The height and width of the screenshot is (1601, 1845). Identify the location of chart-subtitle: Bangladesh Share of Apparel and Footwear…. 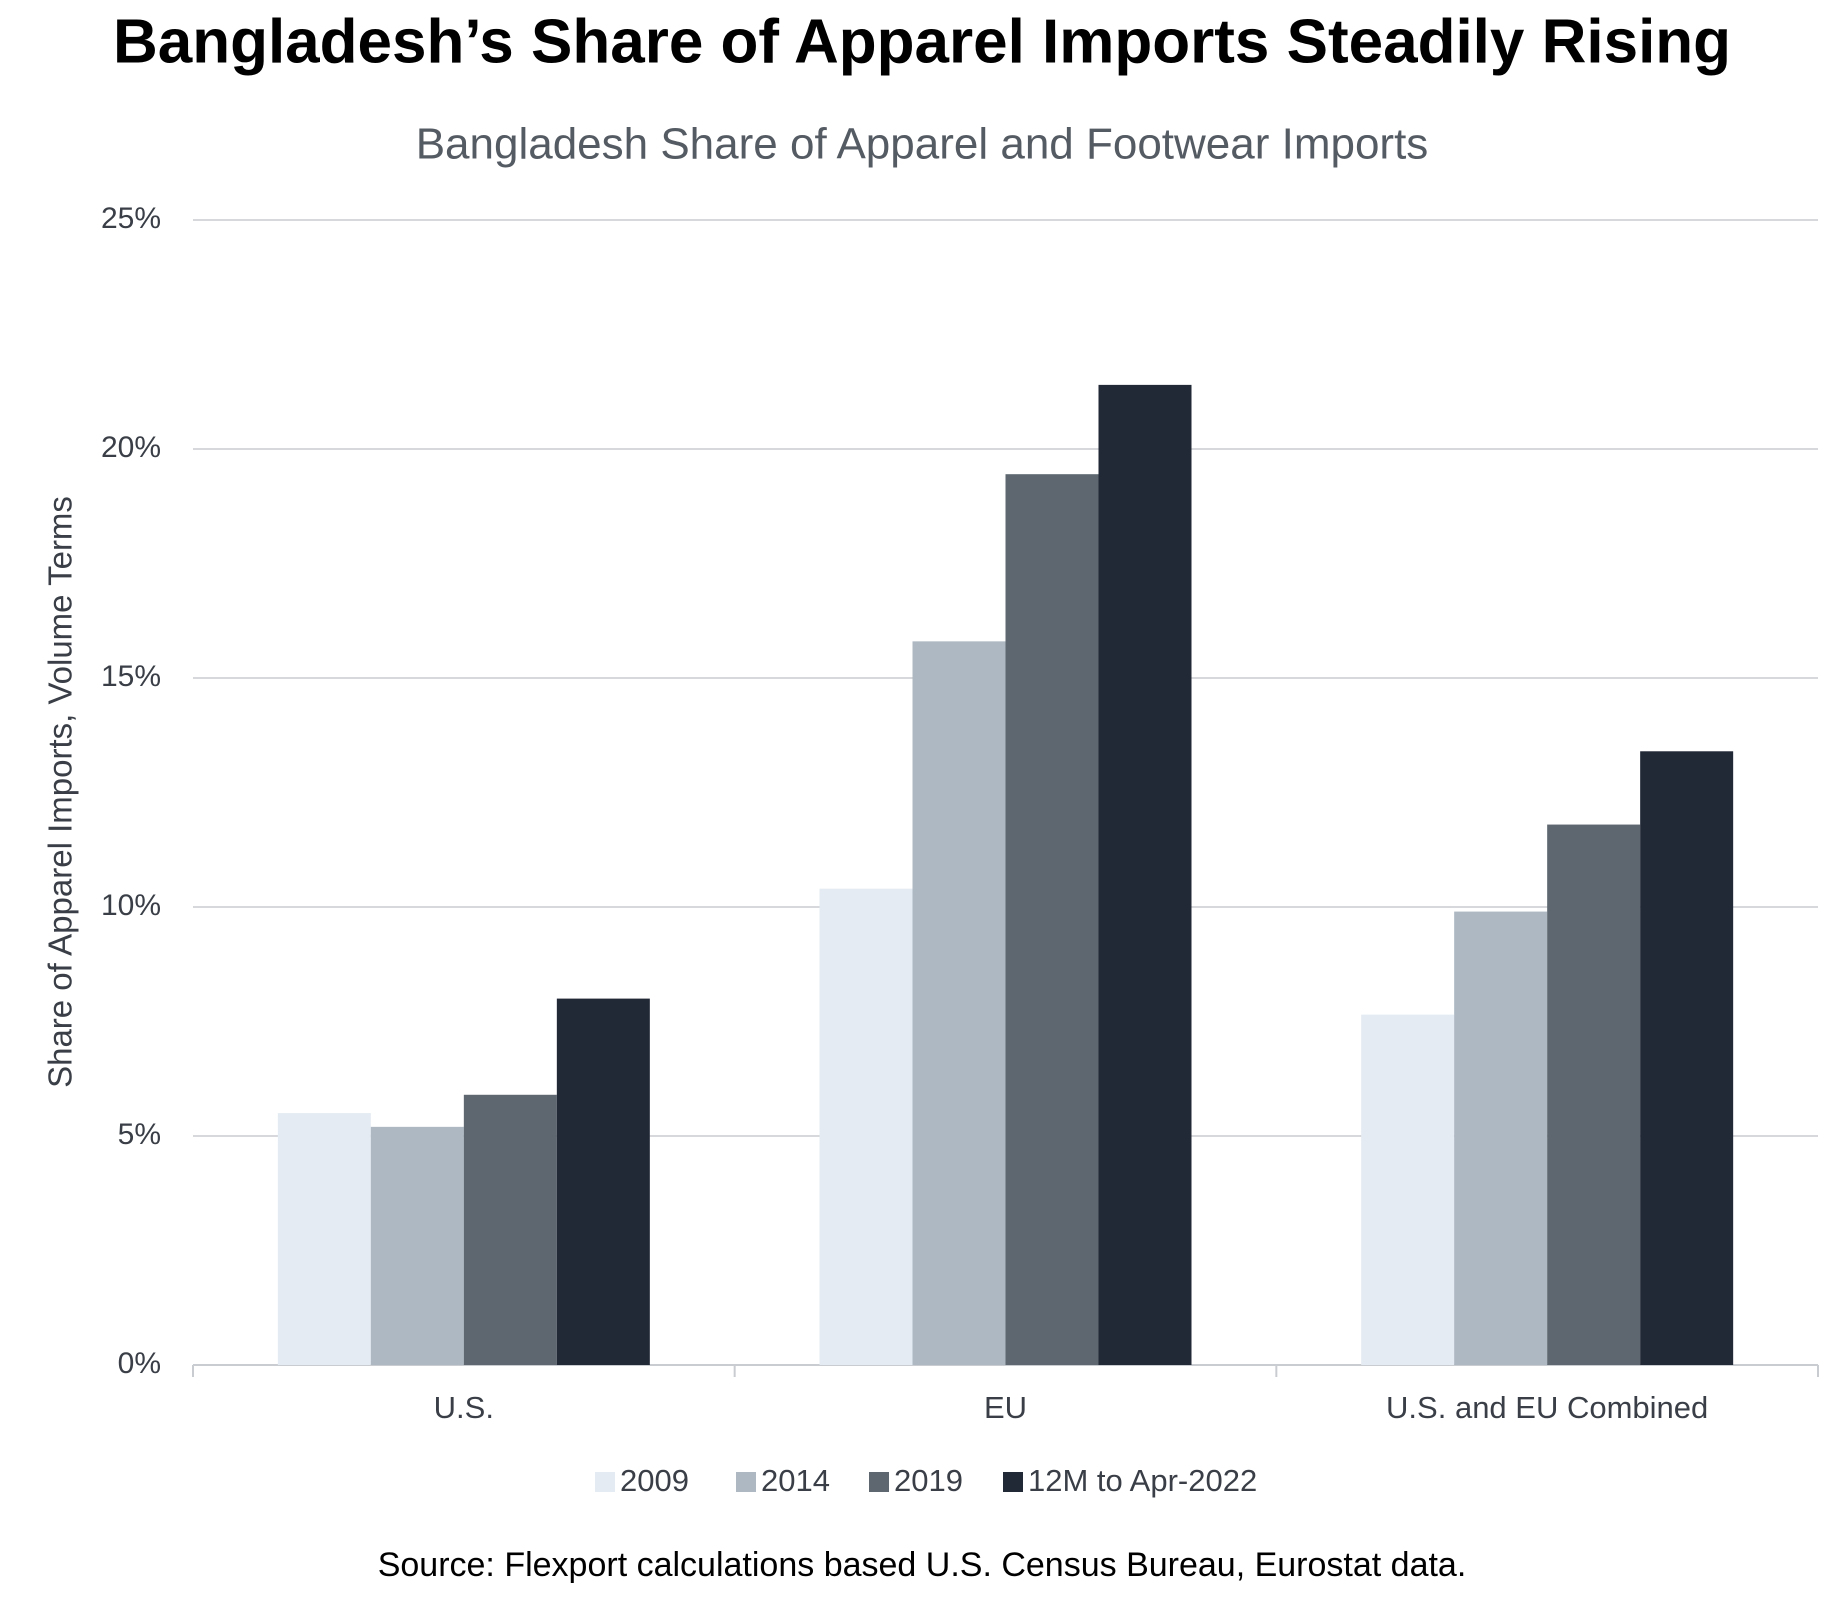
(922, 144).